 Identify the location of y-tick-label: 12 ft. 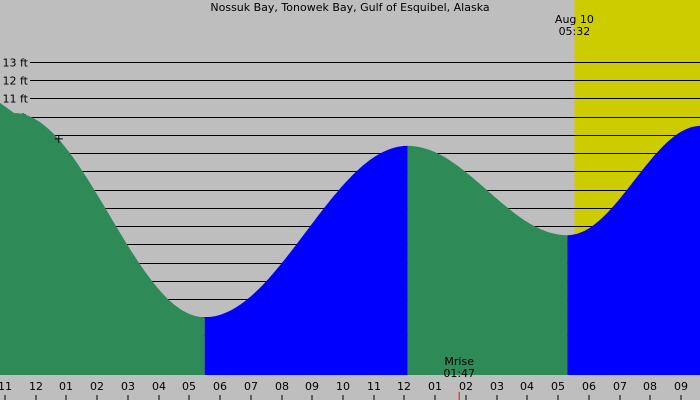
(16, 81).